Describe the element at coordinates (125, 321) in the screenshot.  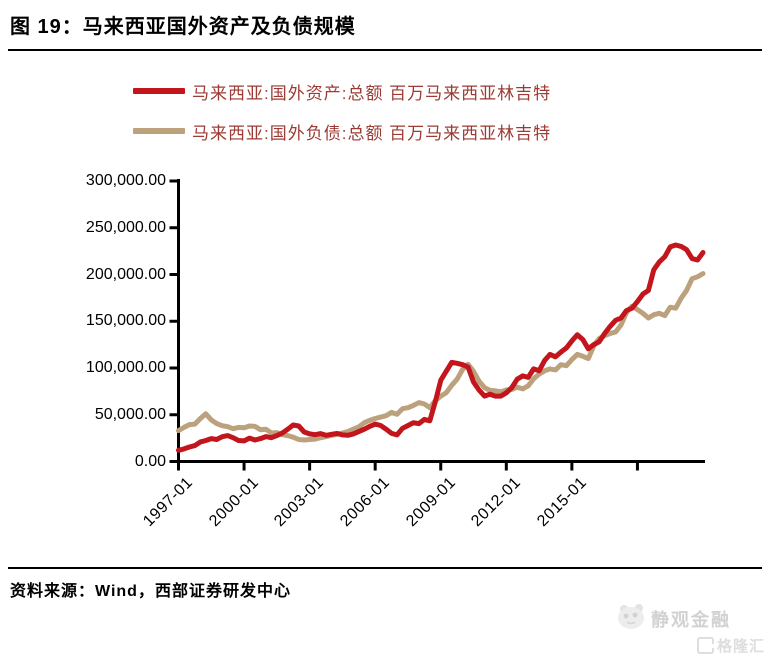
I see `y-axis-tick-label: 150,000.00` at that location.